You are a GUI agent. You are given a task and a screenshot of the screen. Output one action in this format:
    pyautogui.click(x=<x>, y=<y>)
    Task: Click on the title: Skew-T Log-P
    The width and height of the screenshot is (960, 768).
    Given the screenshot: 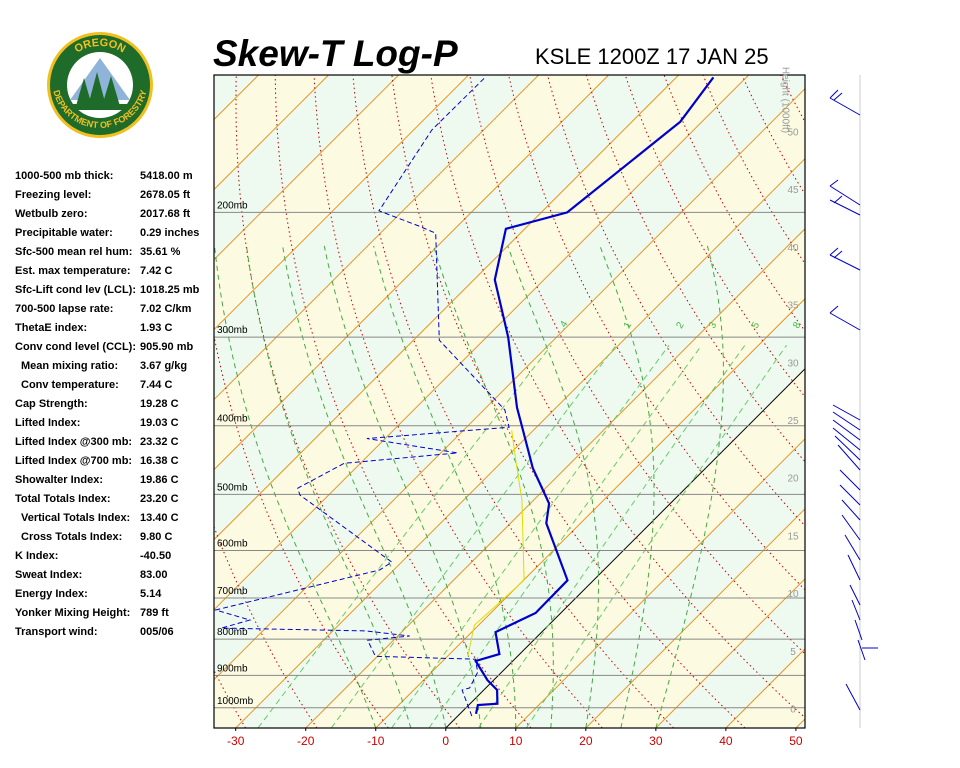 What is the action you would take?
    pyautogui.click(x=335, y=53)
    